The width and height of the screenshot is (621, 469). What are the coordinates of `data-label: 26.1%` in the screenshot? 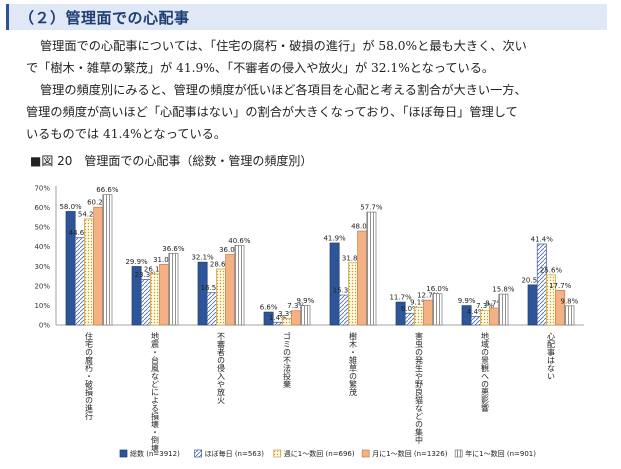 It's located at (155, 269).